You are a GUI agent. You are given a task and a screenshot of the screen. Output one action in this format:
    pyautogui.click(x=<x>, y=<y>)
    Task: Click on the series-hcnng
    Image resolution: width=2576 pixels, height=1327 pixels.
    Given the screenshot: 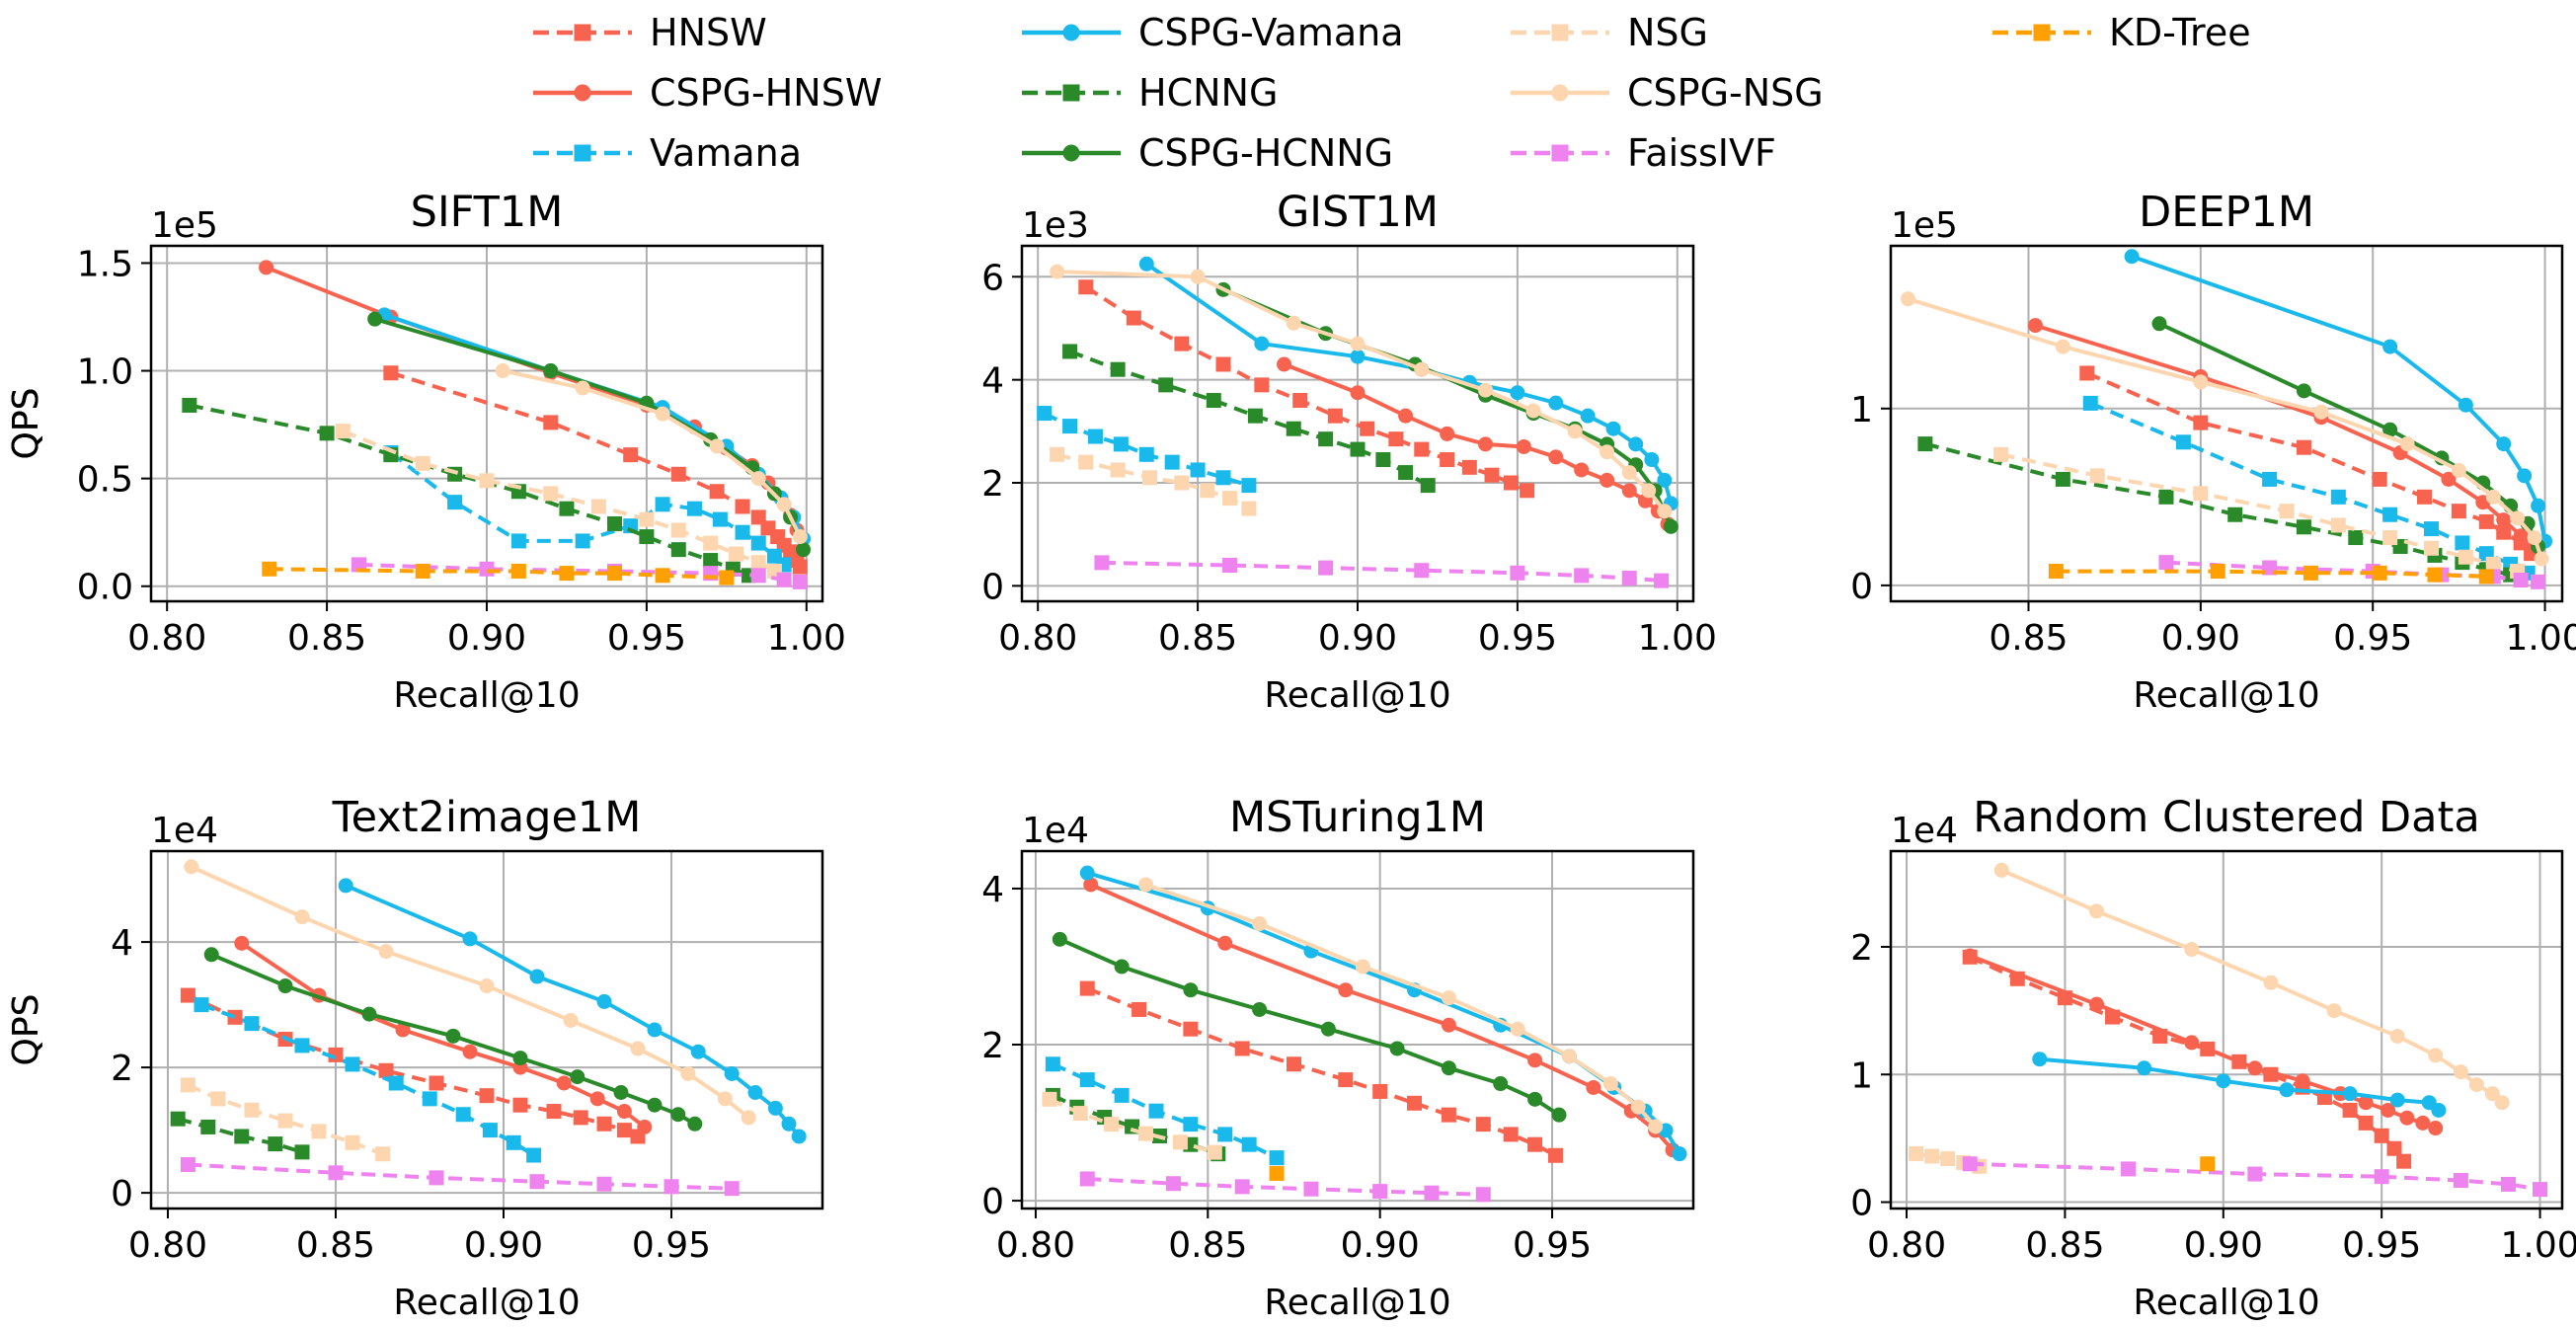 What is the action you would take?
    pyautogui.click(x=1249, y=419)
    